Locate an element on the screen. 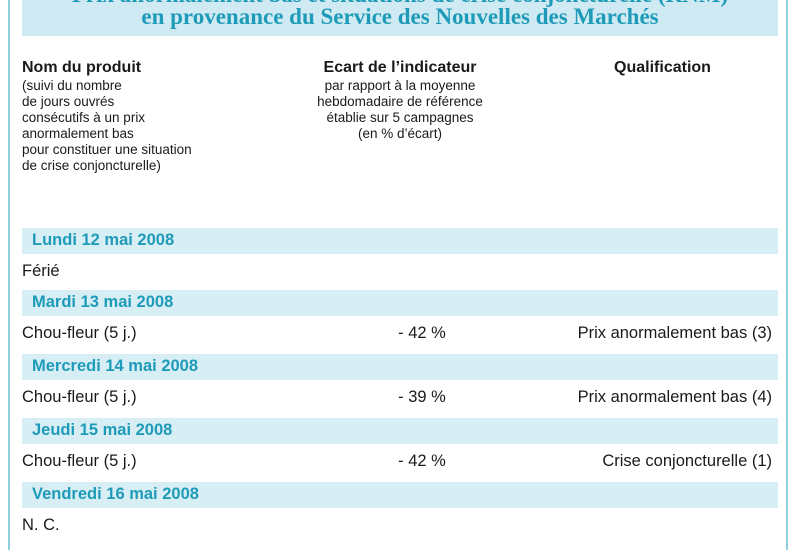  day-band: Jeudi 15 mai 2008 is located at coordinates (400, 431).